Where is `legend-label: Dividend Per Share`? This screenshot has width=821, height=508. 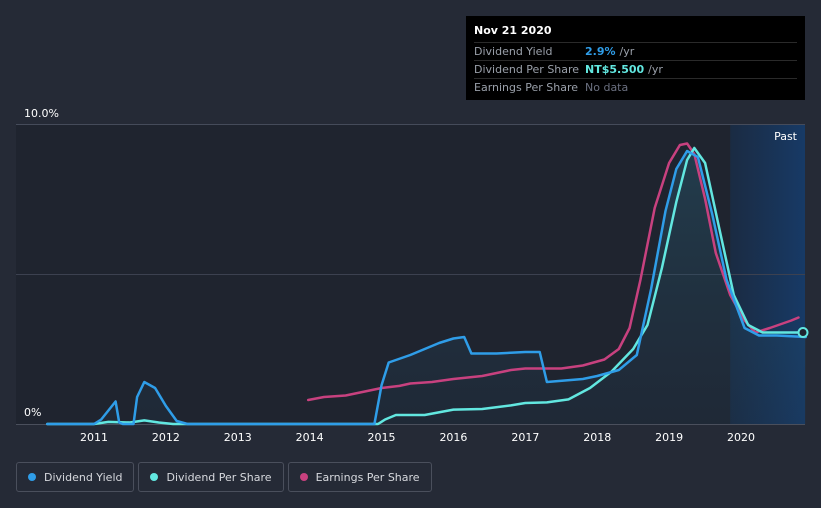
legend-label: Dividend Per Share is located at coordinates (219, 477).